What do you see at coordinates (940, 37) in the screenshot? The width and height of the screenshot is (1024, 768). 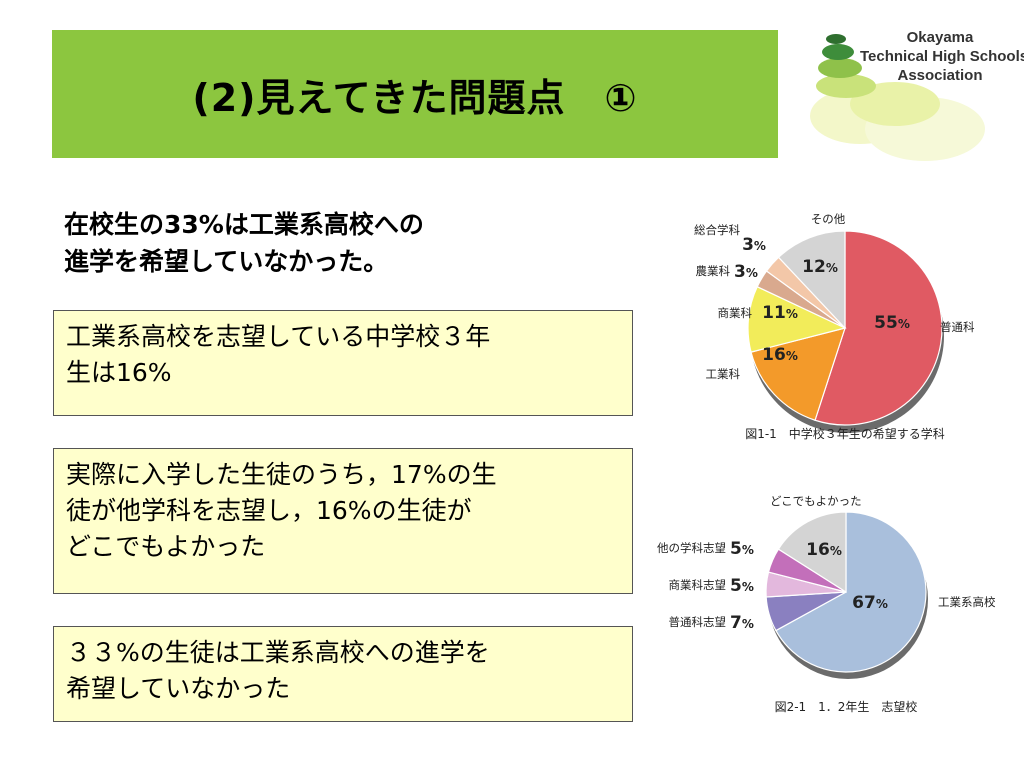 I see `logo-line: Okayama` at bounding box center [940, 37].